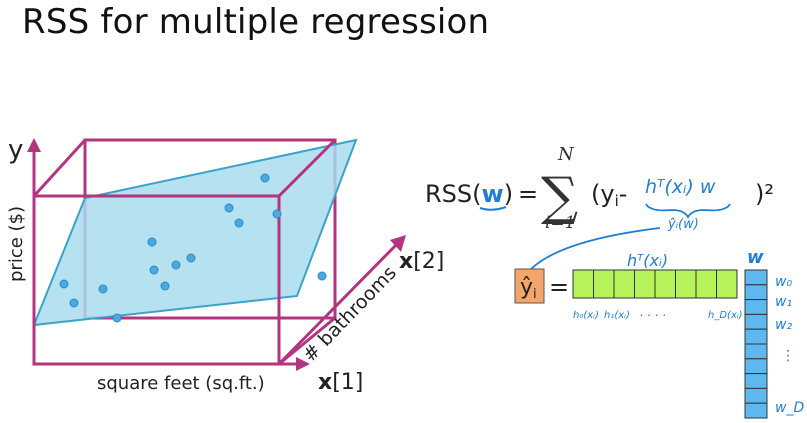  What do you see at coordinates (680, 187) in the screenshot?
I see `handwritten-prediction: hᵀ(xᵢ) w` at bounding box center [680, 187].